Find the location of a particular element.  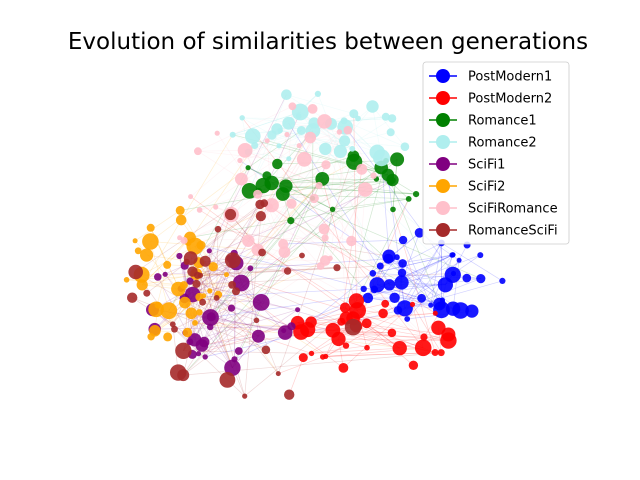

legend-entry: PostModern2 is located at coordinates (490, 99).